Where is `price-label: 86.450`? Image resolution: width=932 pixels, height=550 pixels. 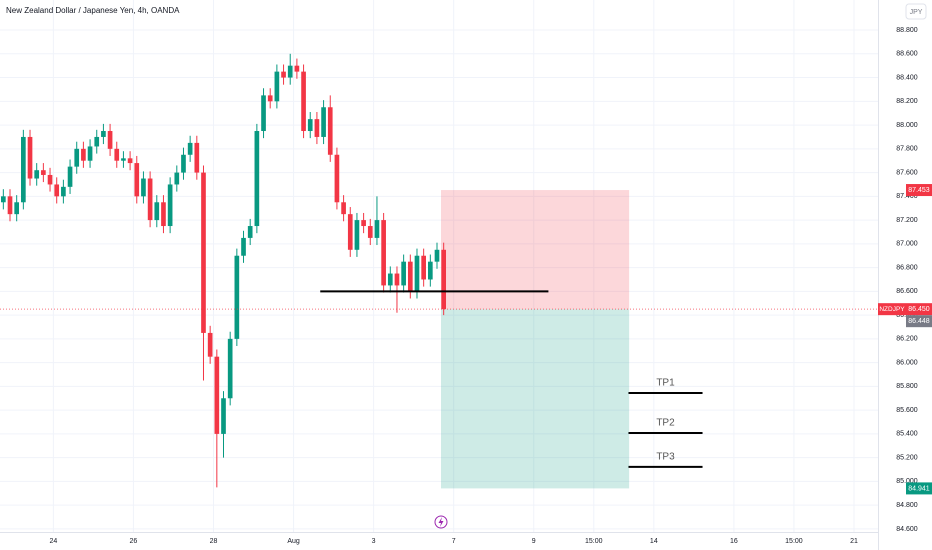 price-label: 86.450 is located at coordinates (919, 309).